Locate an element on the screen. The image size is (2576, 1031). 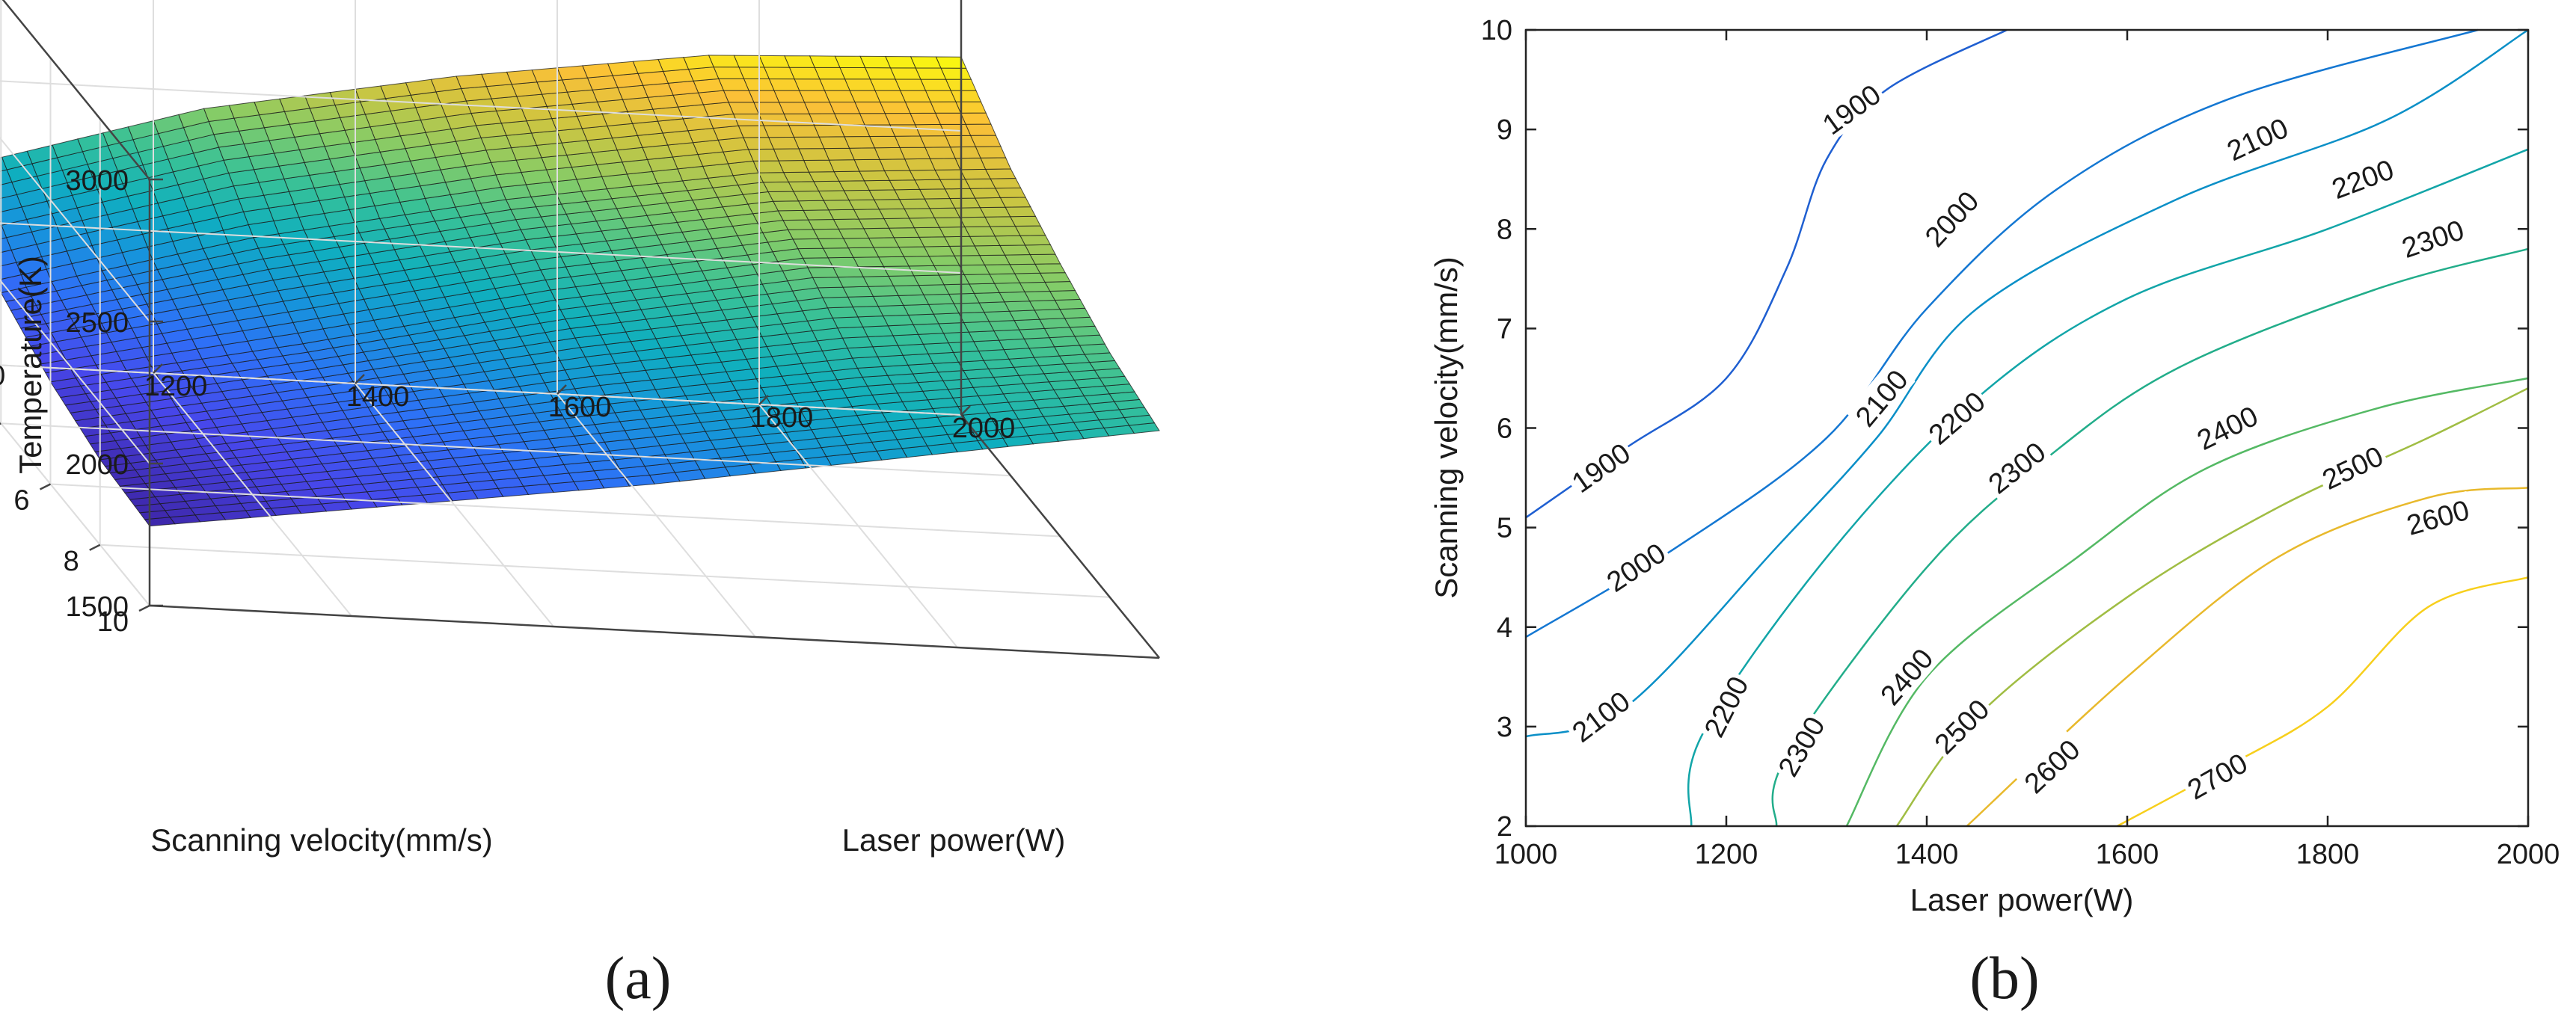
z-tick-label: 2500 is located at coordinates (97, 323).